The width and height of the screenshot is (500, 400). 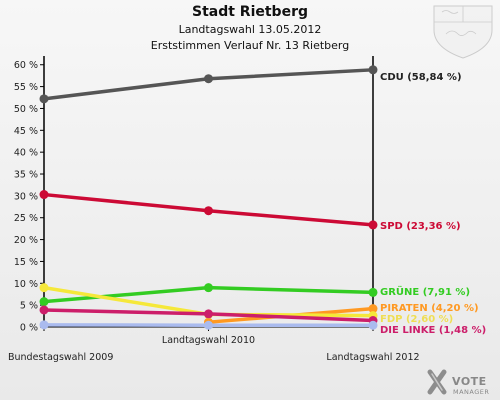 I want to click on y-tick-label: 5 %, so click(x=29, y=306).